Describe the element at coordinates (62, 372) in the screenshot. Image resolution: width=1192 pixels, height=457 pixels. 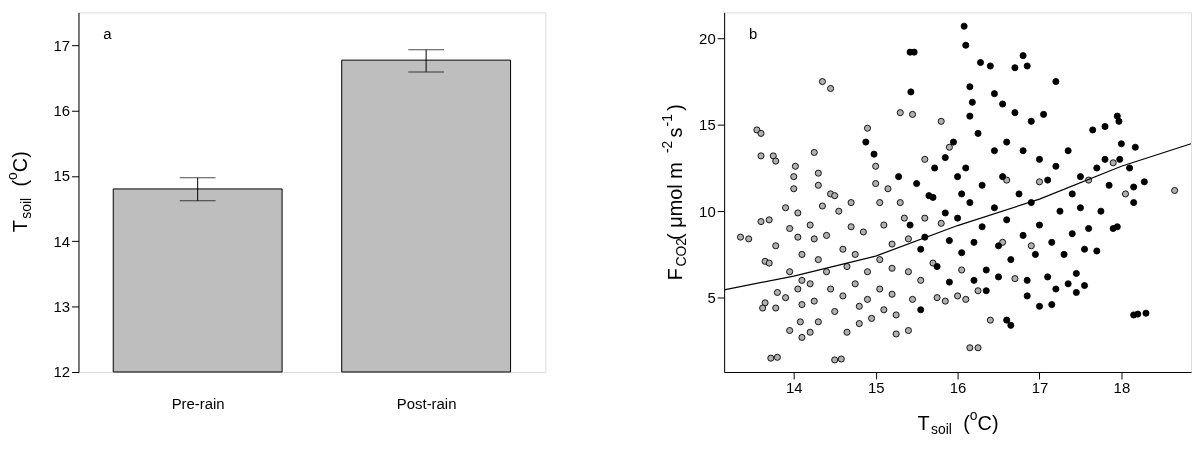
I see `y-tick-label: 12` at that location.